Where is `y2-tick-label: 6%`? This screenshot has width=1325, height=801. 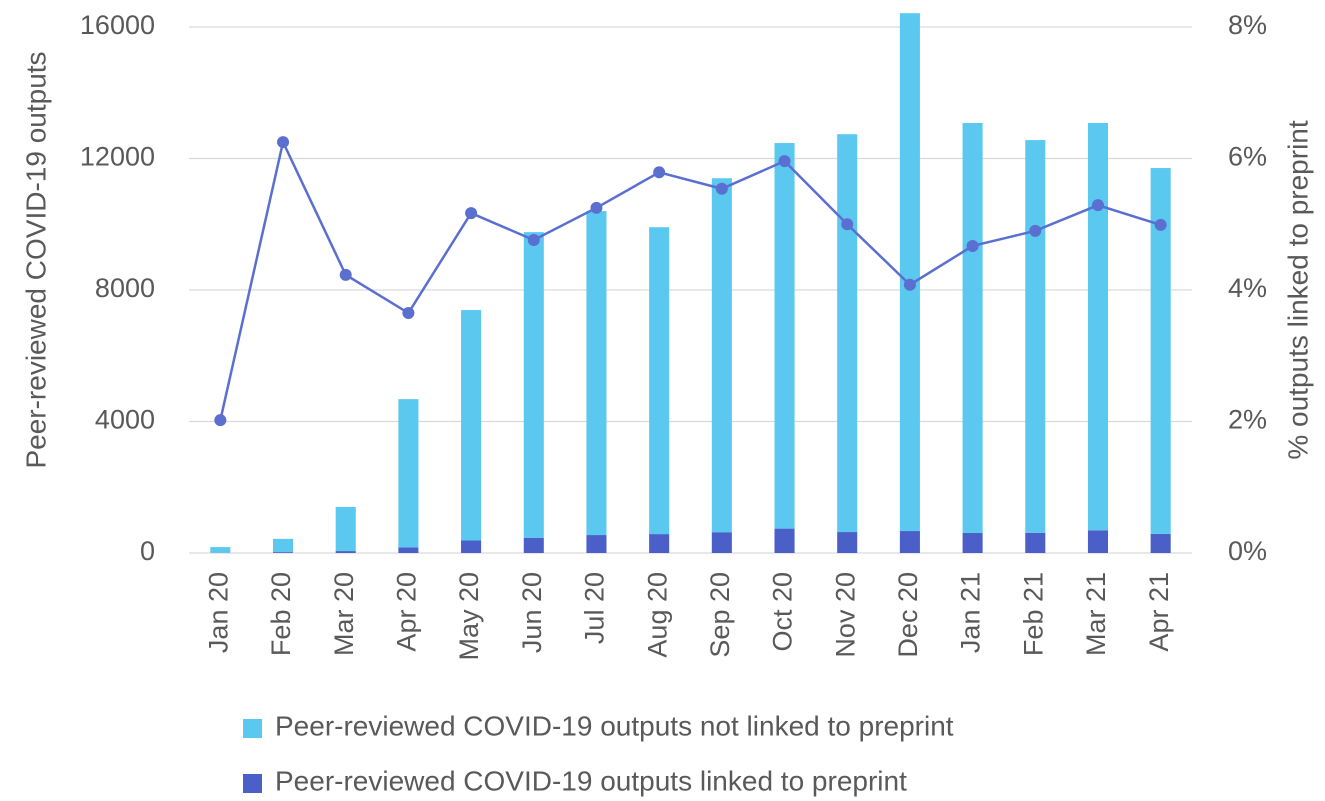 y2-tick-label: 6% is located at coordinates (1247, 157).